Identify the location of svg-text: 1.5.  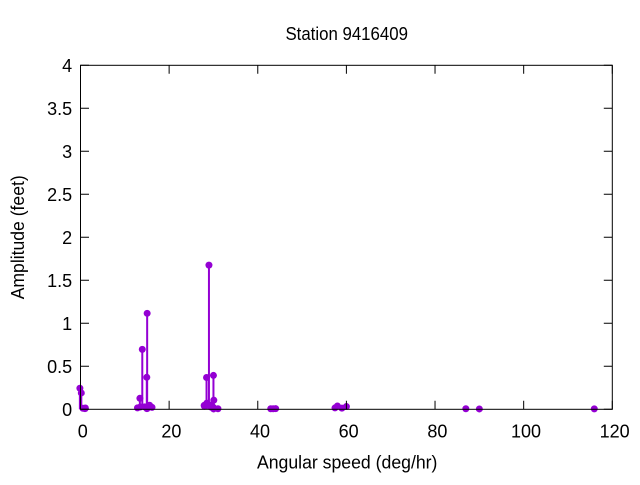
(59, 281).